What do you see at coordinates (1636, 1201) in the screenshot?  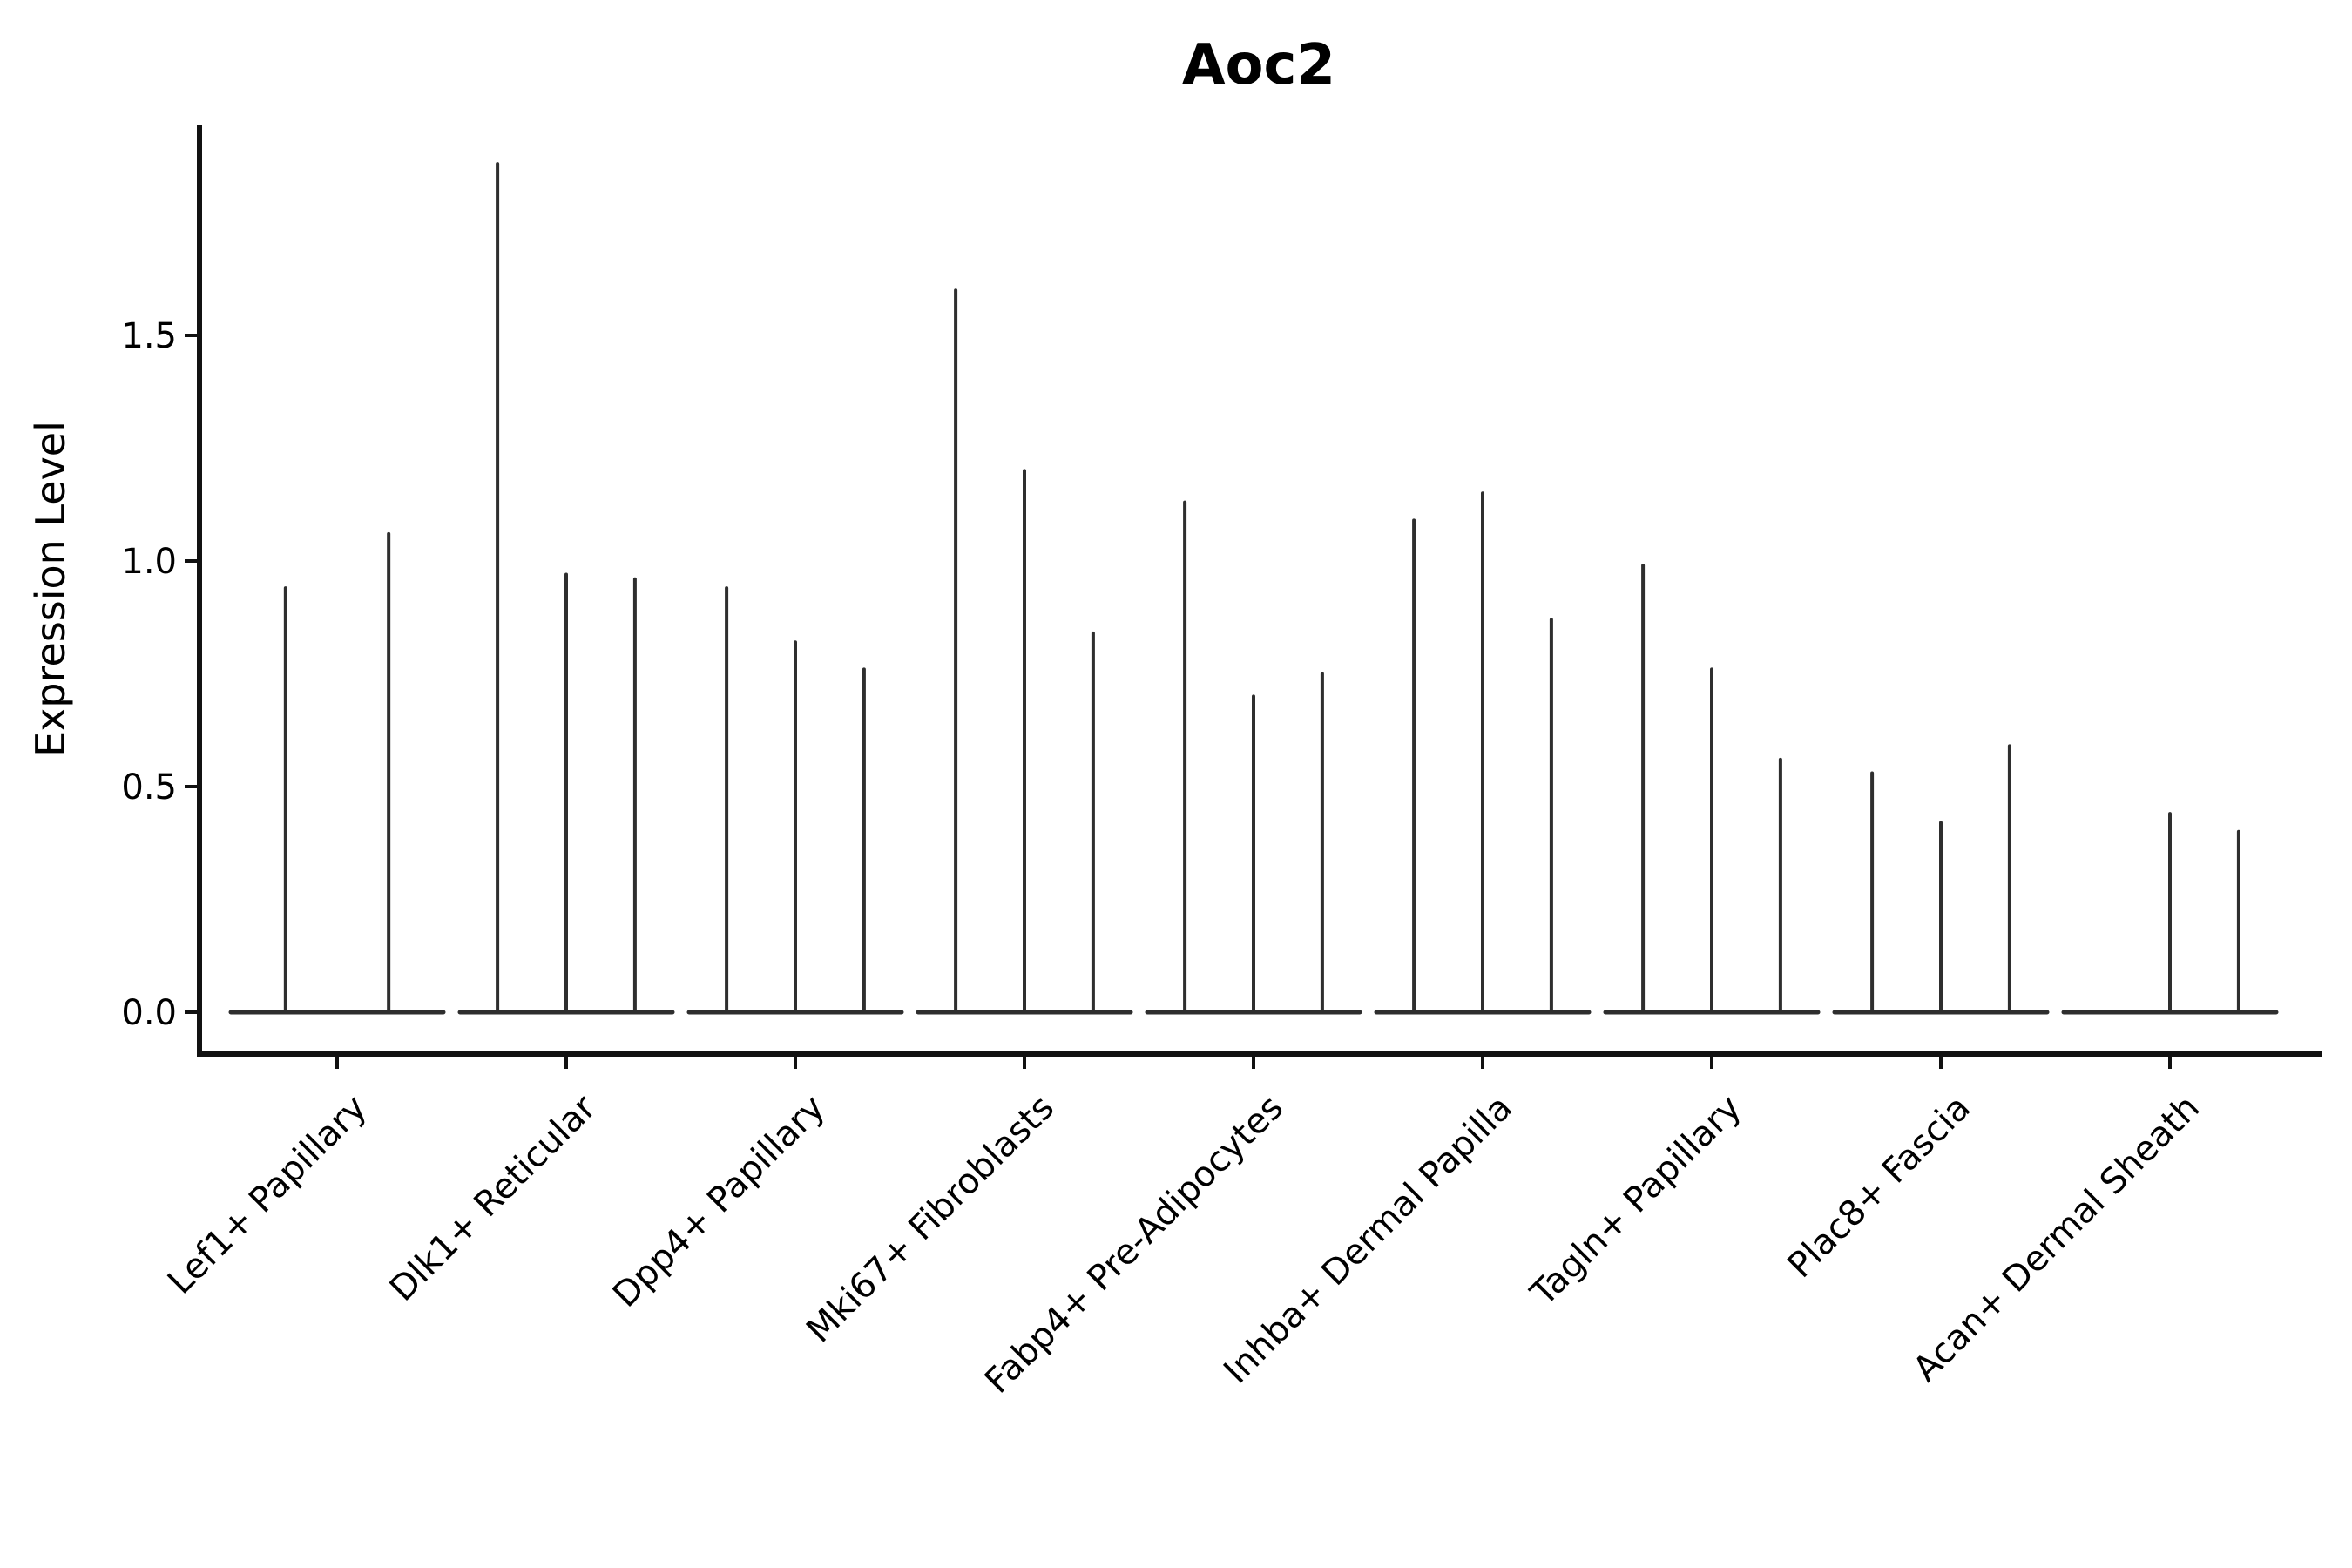 I see `x-tick-label: Tagln+ Papillary` at bounding box center [1636, 1201].